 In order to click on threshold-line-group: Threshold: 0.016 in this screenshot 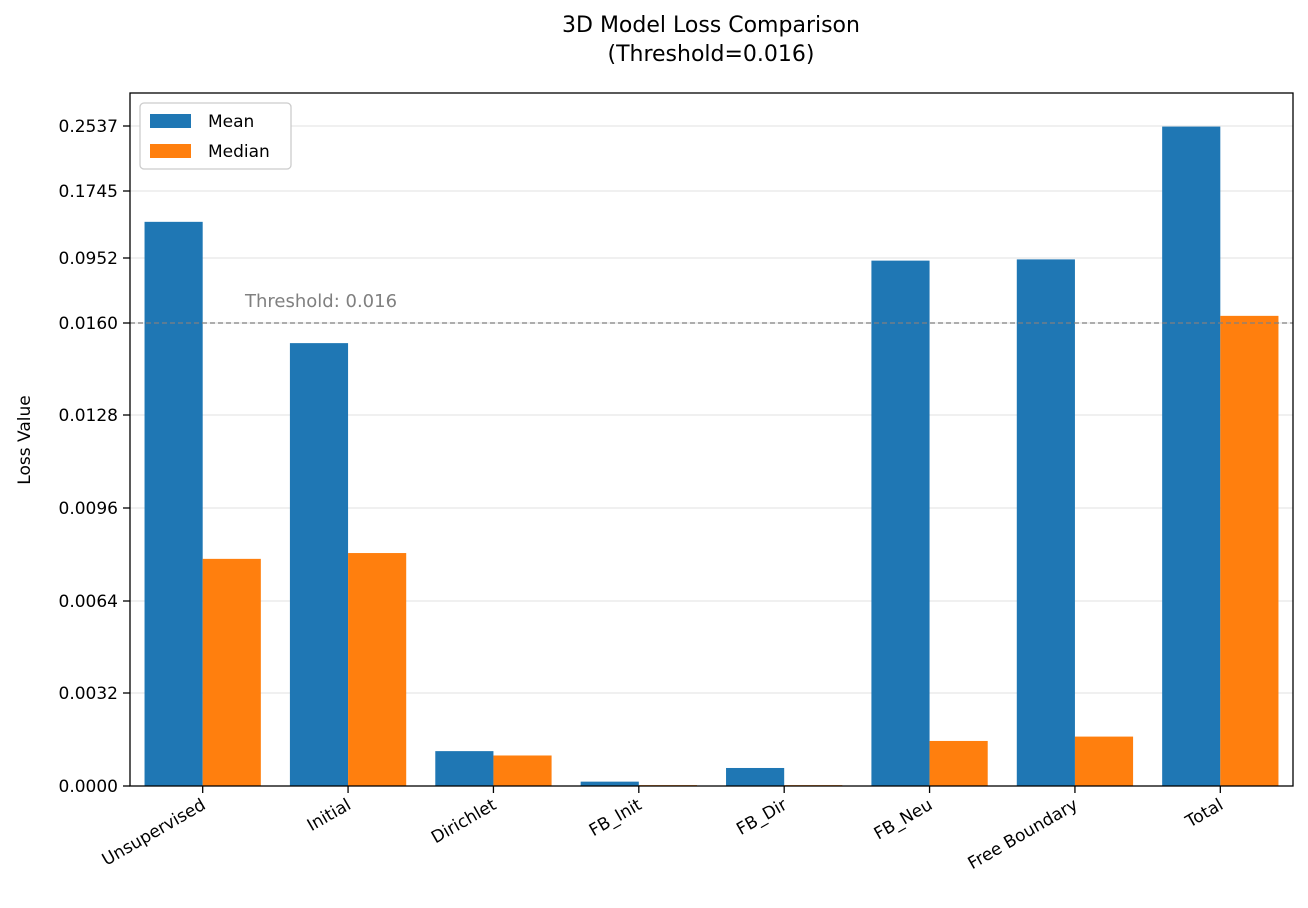, I will do `click(711, 303)`.